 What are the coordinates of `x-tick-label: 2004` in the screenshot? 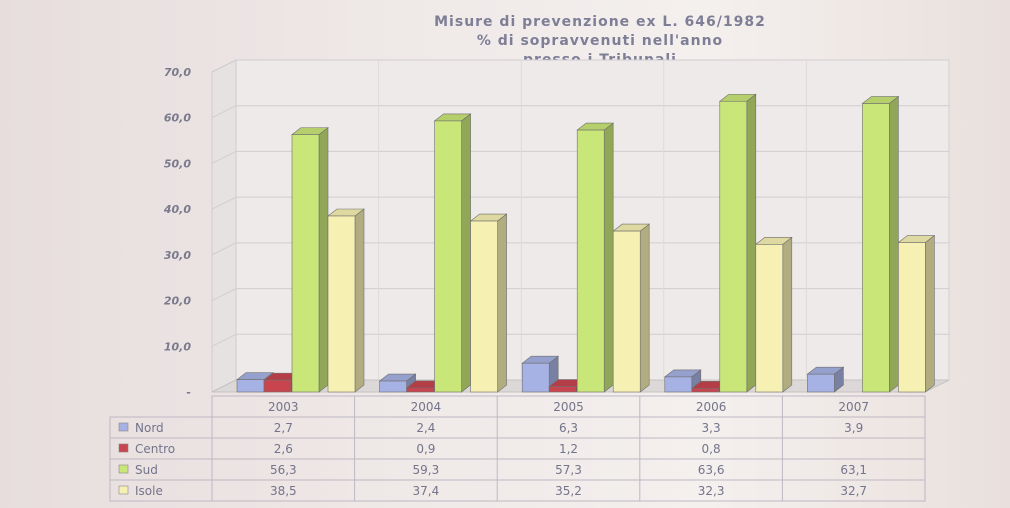 It's located at (426, 407).